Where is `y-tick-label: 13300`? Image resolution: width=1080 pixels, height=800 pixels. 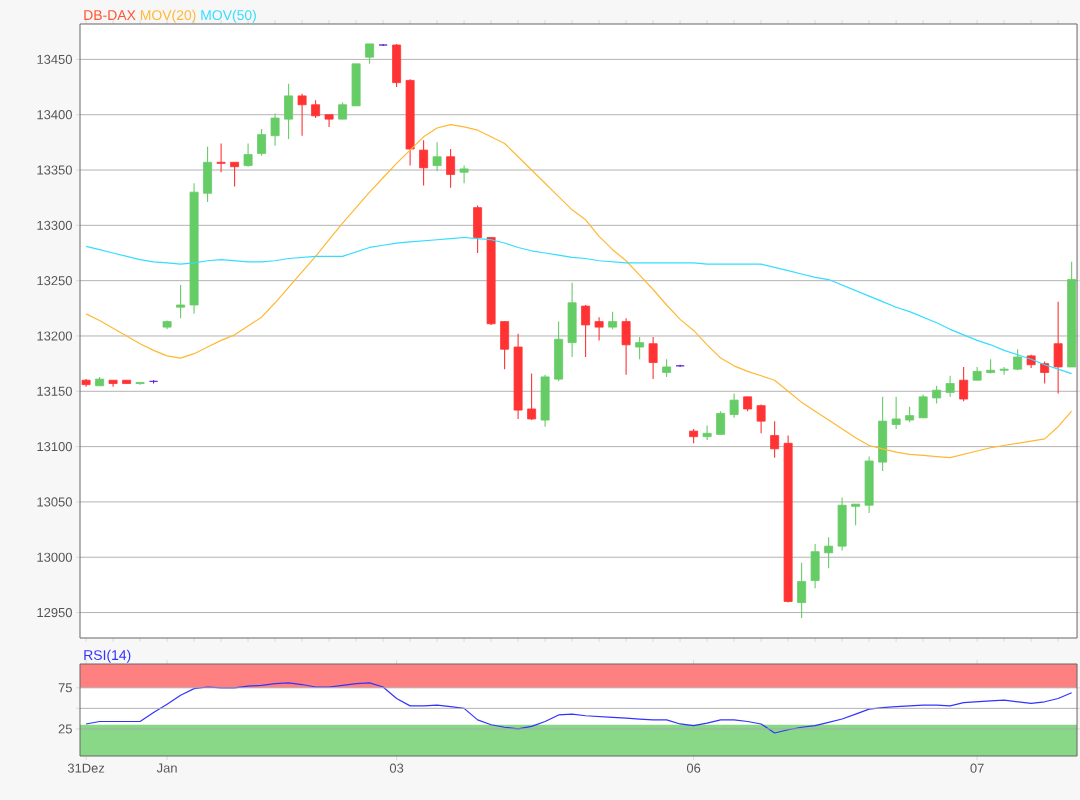 y-tick-label: 13300 is located at coordinates (54, 225).